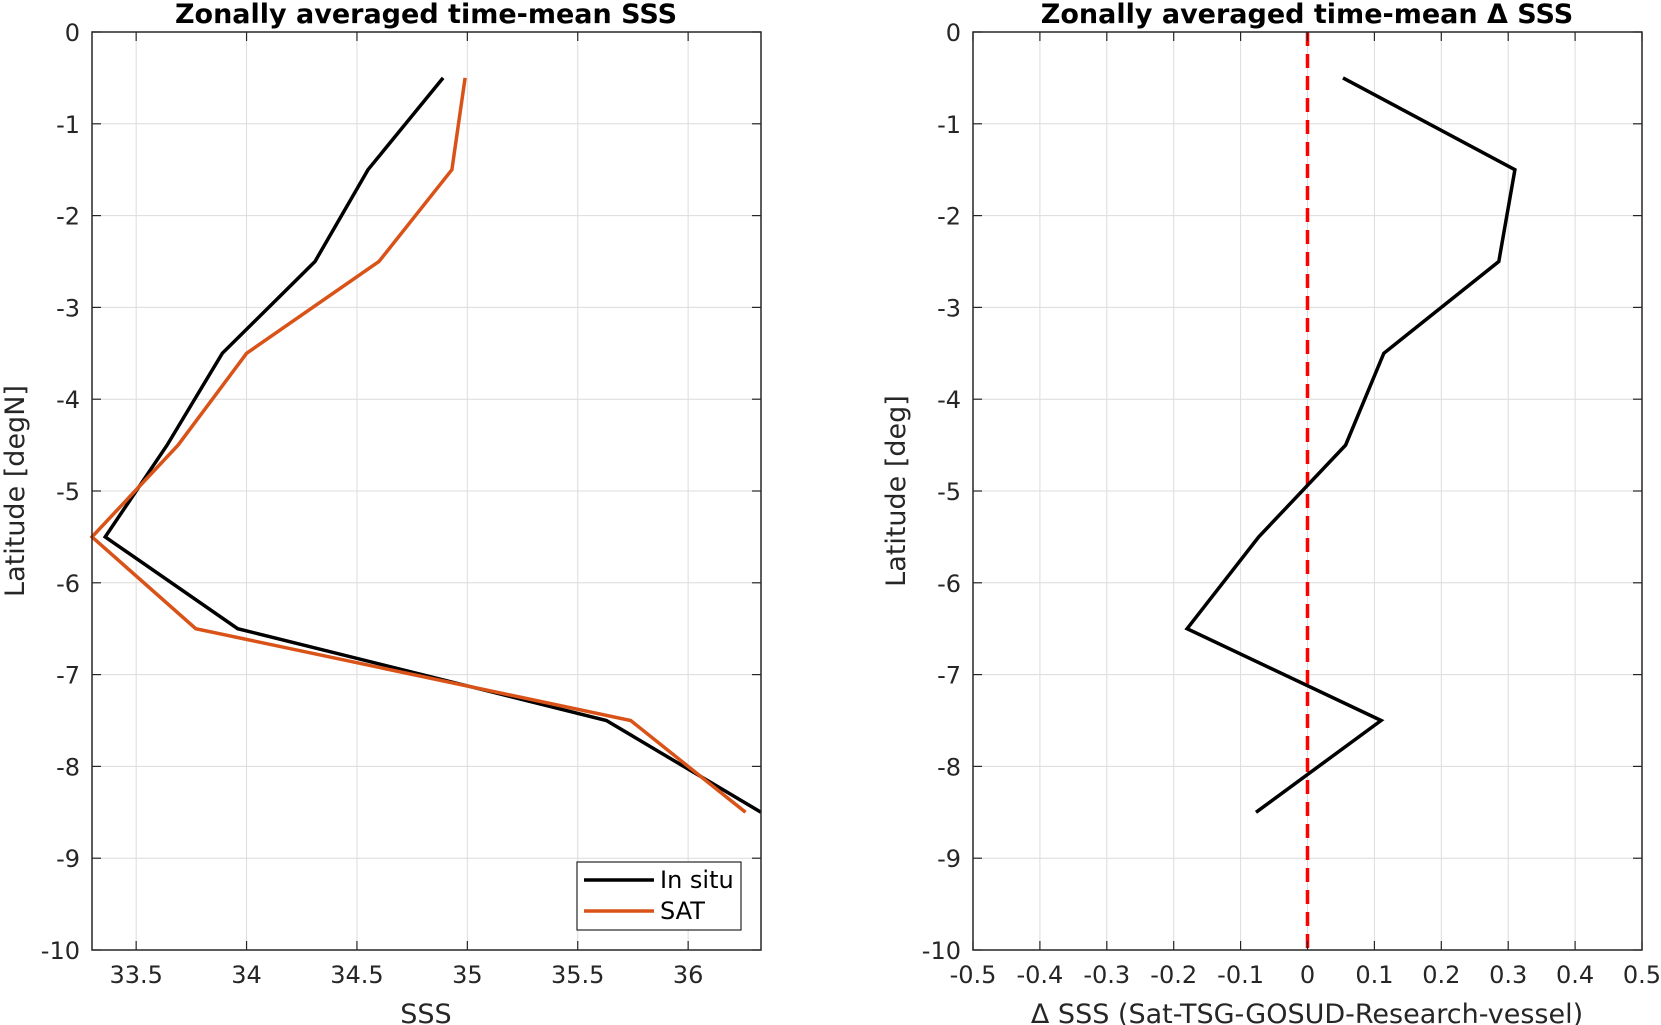 The width and height of the screenshot is (1661, 1025). I want to click on legend-label-sat: SAT, so click(682, 911).